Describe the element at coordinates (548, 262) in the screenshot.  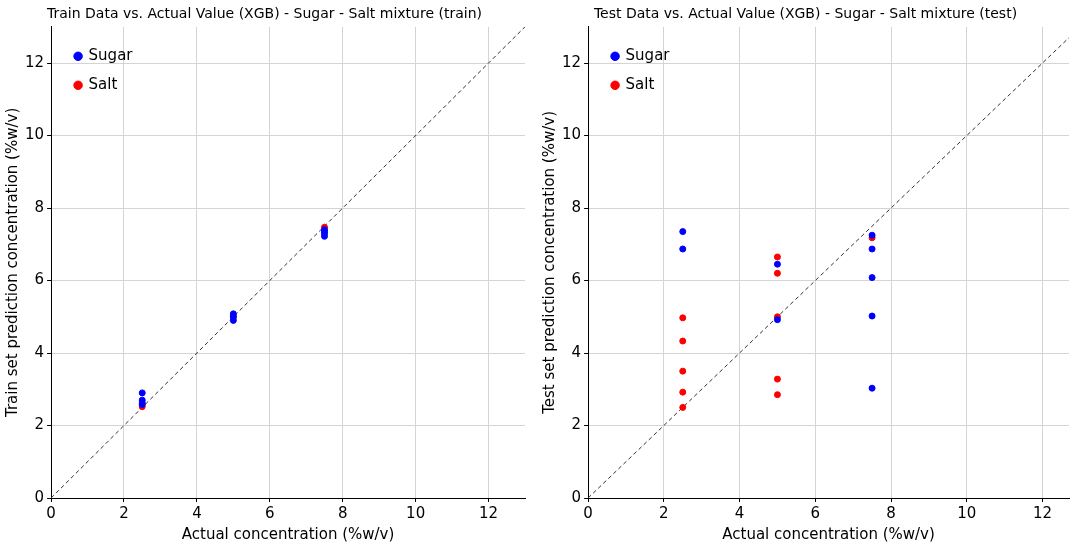
I see `y-axis-title: Test set prediction concentration (%w/v)` at that location.